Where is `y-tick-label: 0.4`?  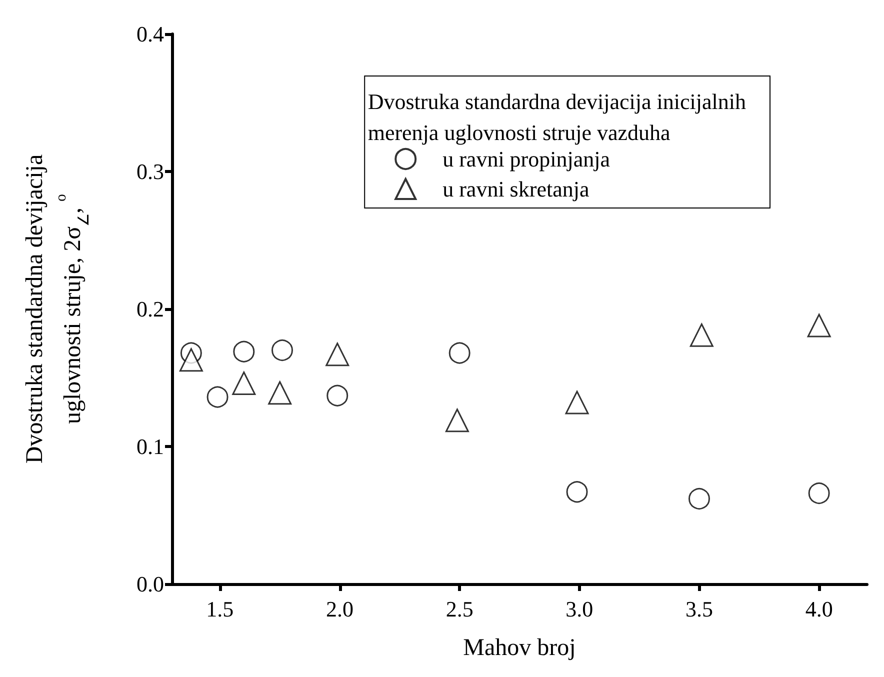 y-tick-label: 0.4 is located at coordinates (150, 34).